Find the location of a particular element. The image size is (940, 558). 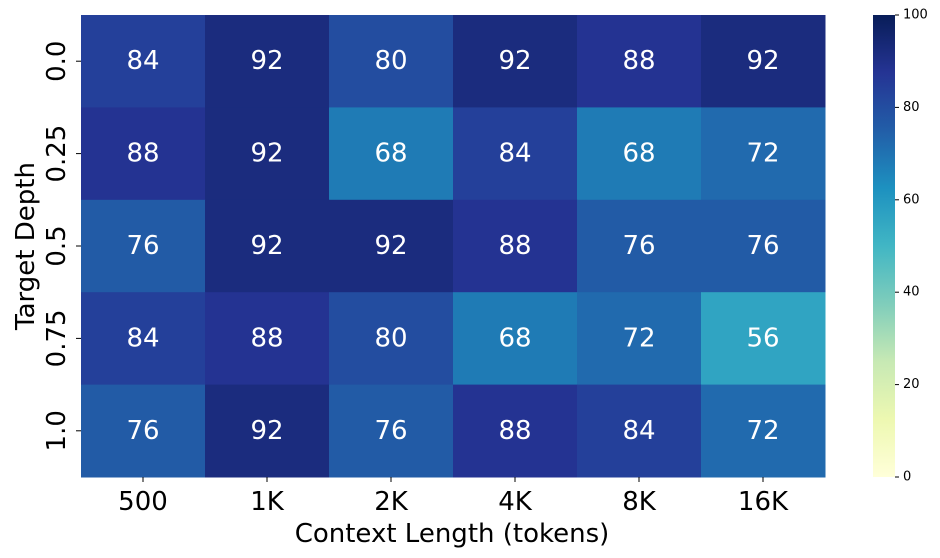

y-tick-label: 0.5 is located at coordinates (57, 245).